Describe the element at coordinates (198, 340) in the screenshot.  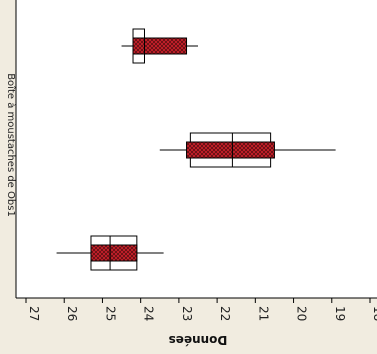
I see `x-axis-title: Données` at that location.